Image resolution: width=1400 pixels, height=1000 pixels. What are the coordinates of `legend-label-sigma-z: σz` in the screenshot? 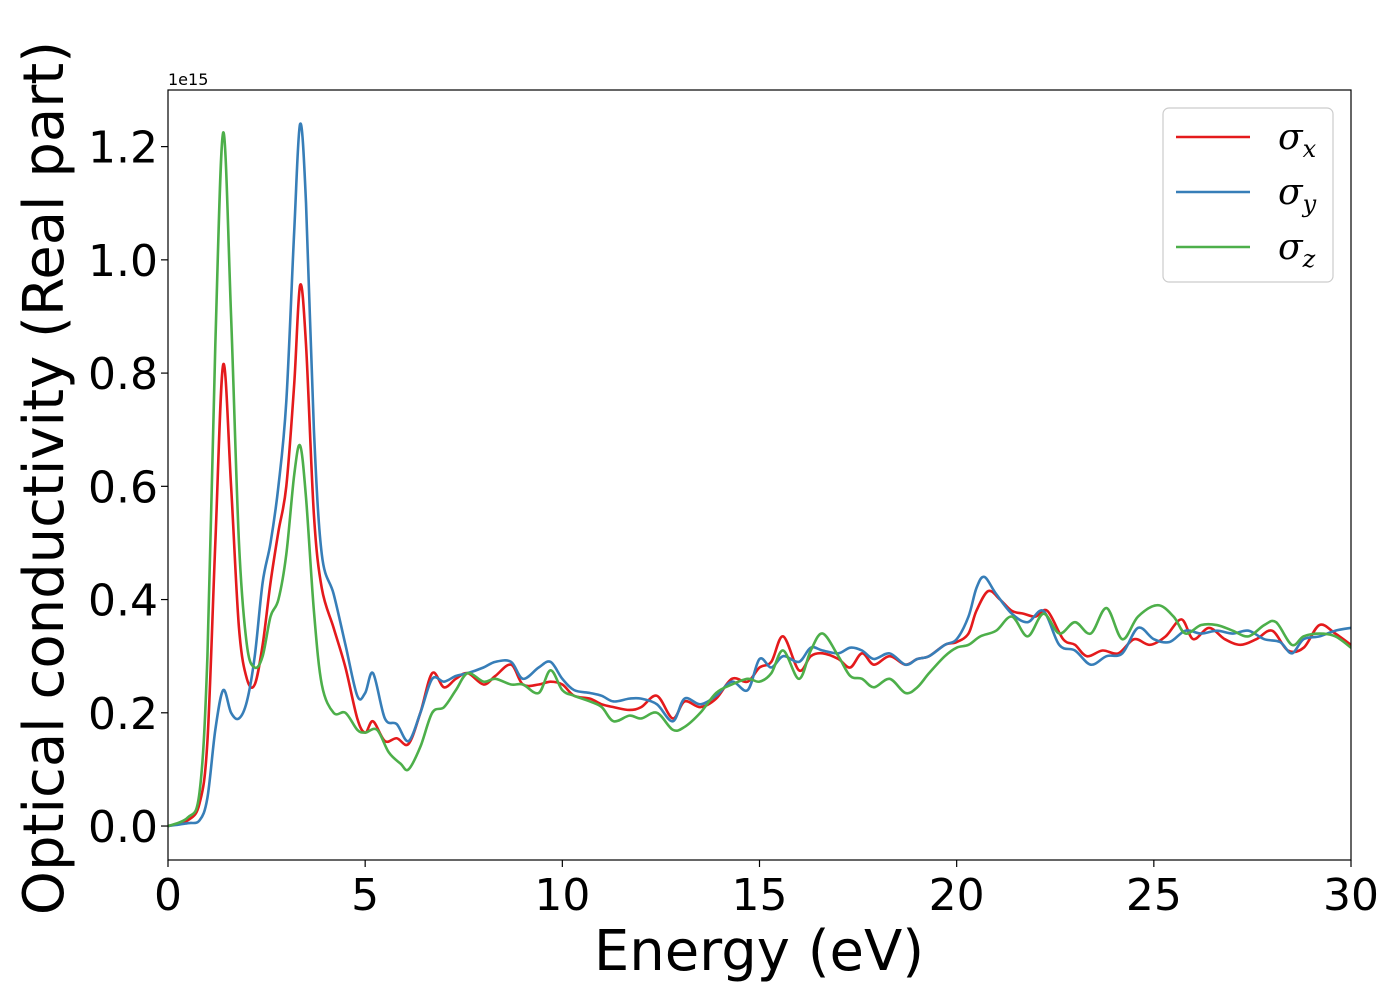 It's located at (1297, 250).